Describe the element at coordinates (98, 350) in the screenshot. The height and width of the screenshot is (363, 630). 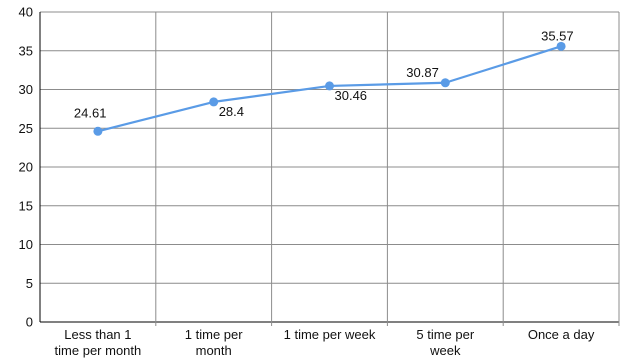
I see `x-tick-label-line: time per month` at that location.